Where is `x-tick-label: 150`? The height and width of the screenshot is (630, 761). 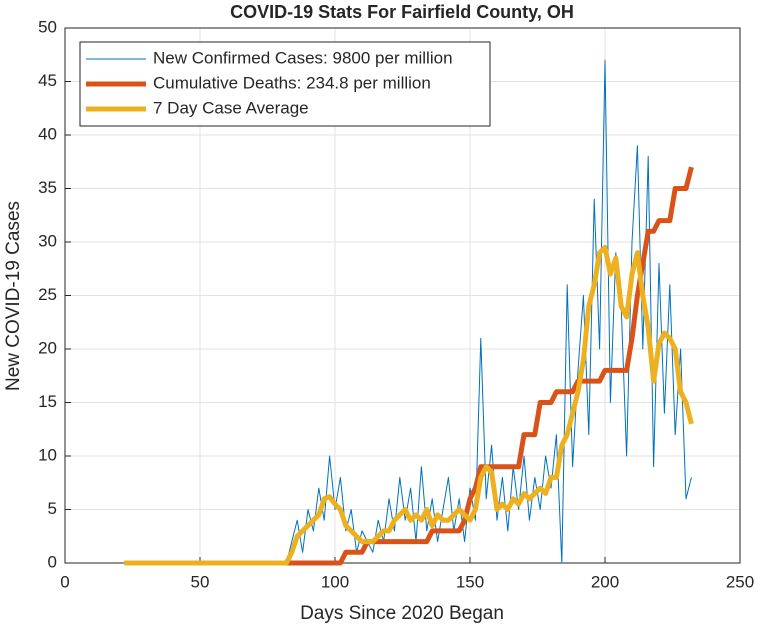
x-tick-label: 150 is located at coordinates (470, 581).